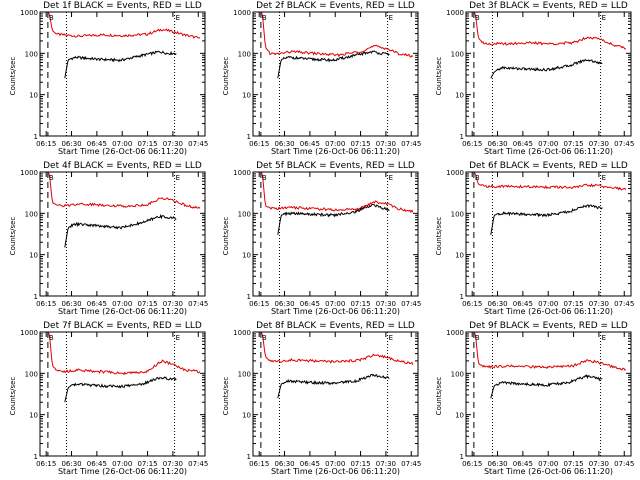  Describe the element at coordinates (122, 166) in the screenshot. I see `panel-title: Det 4f BLACK = Events, RED = LLD` at that location.